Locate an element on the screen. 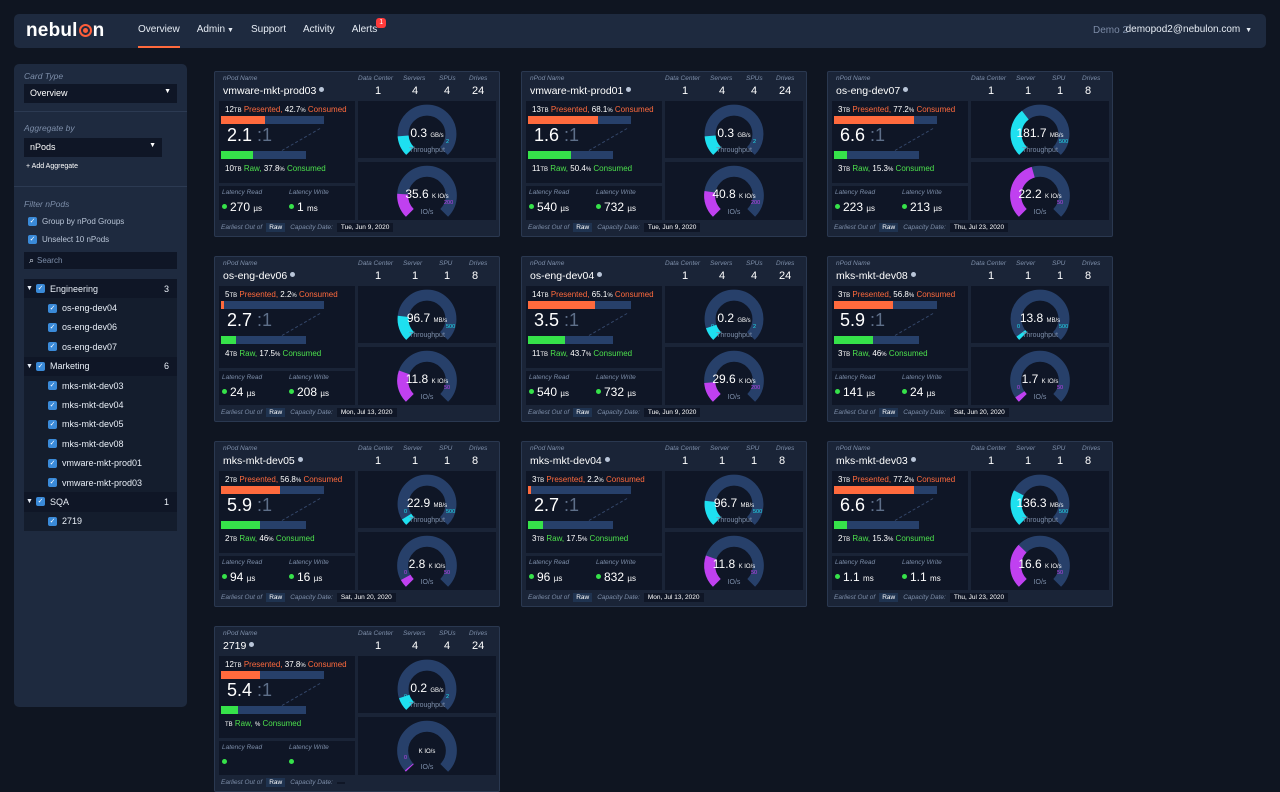  latency-write-number: 213 is located at coordinates (920, 207).